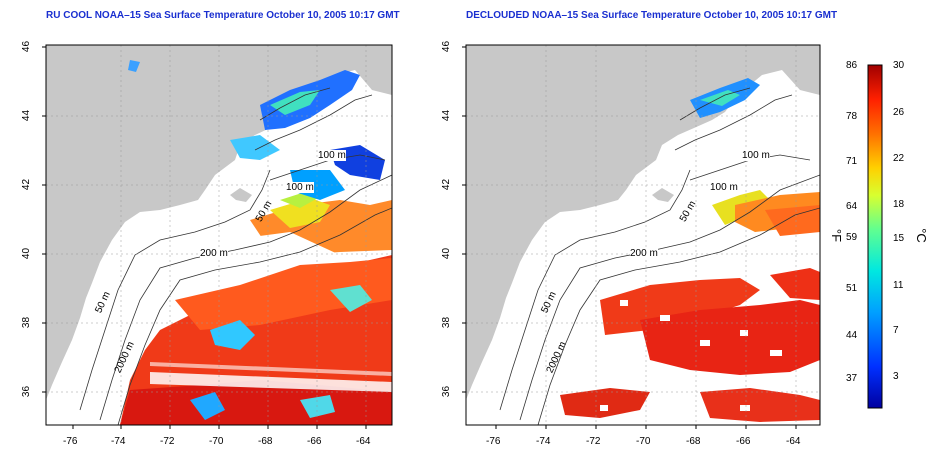 This screenshot has width=950, height=475. Describe the element at coordinates (595, 290) in the screenshot. I see `right-contour-50m` at that location.